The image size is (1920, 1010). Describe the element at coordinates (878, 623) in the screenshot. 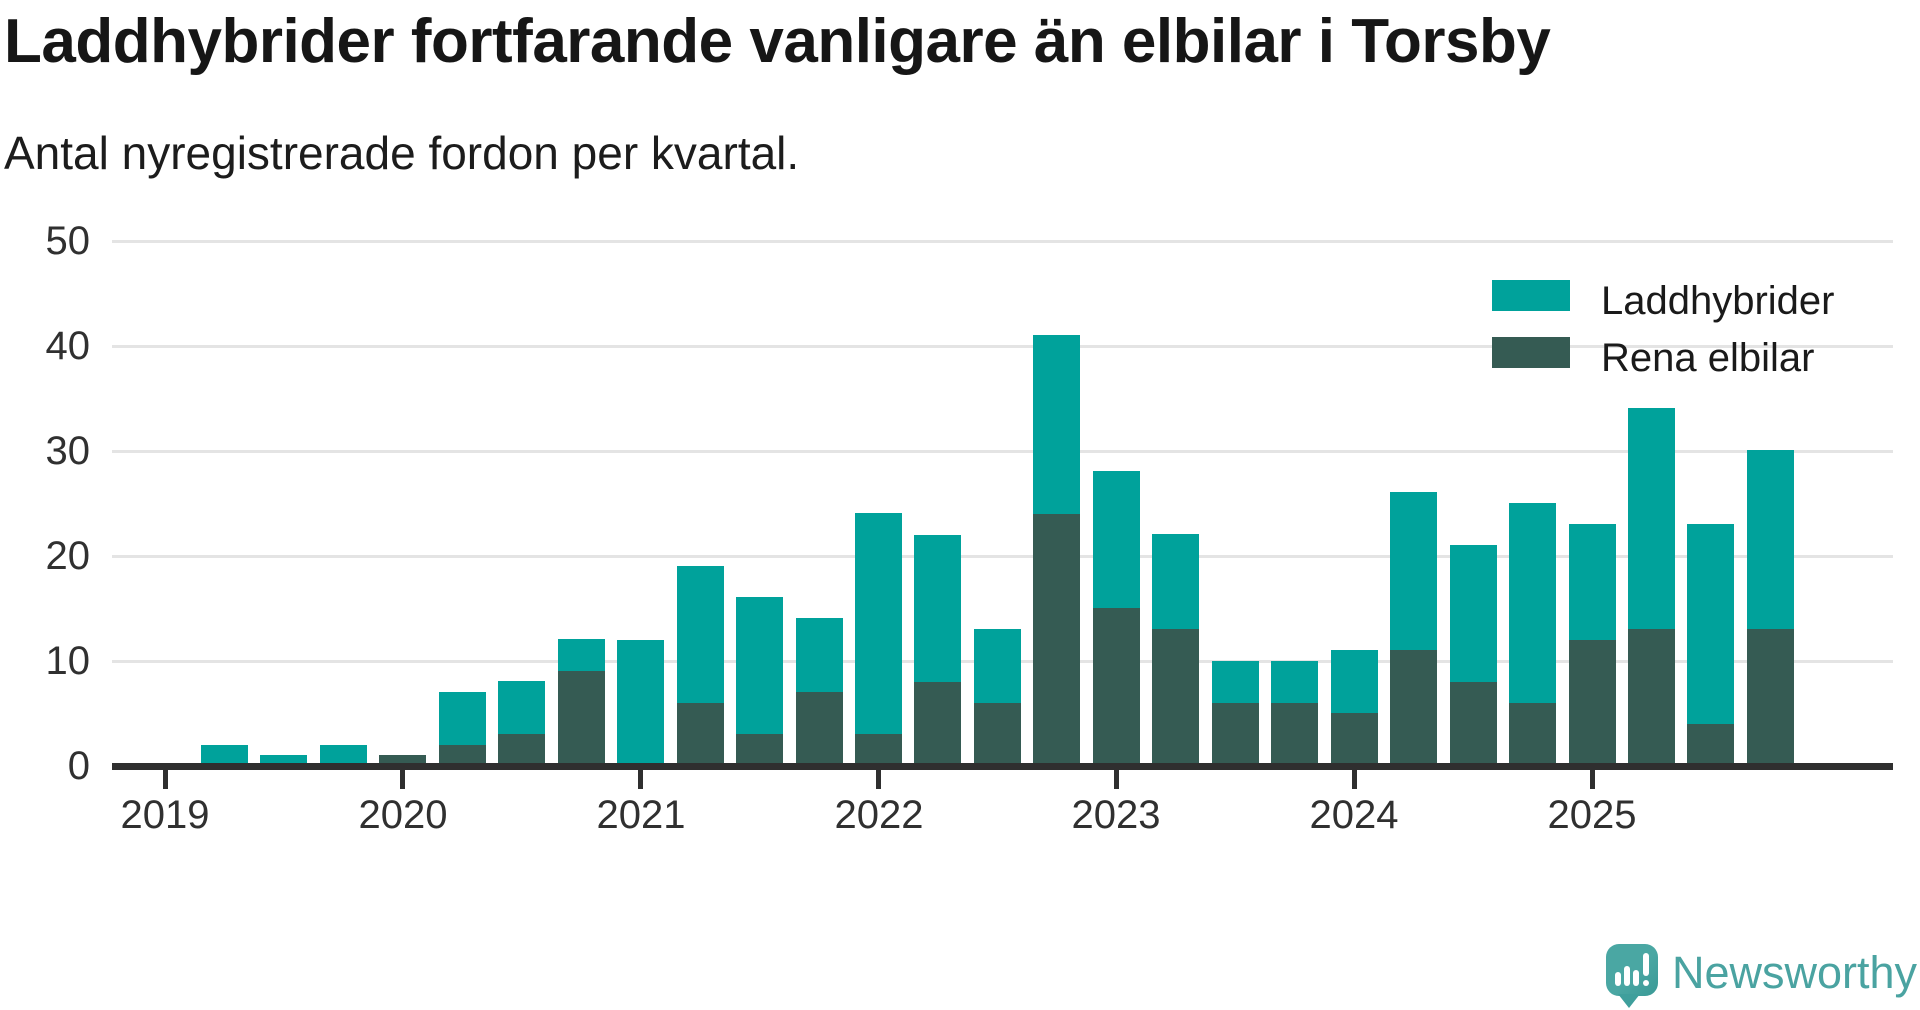

I see `bar-laddhybrider-2022-Q1` at that location.